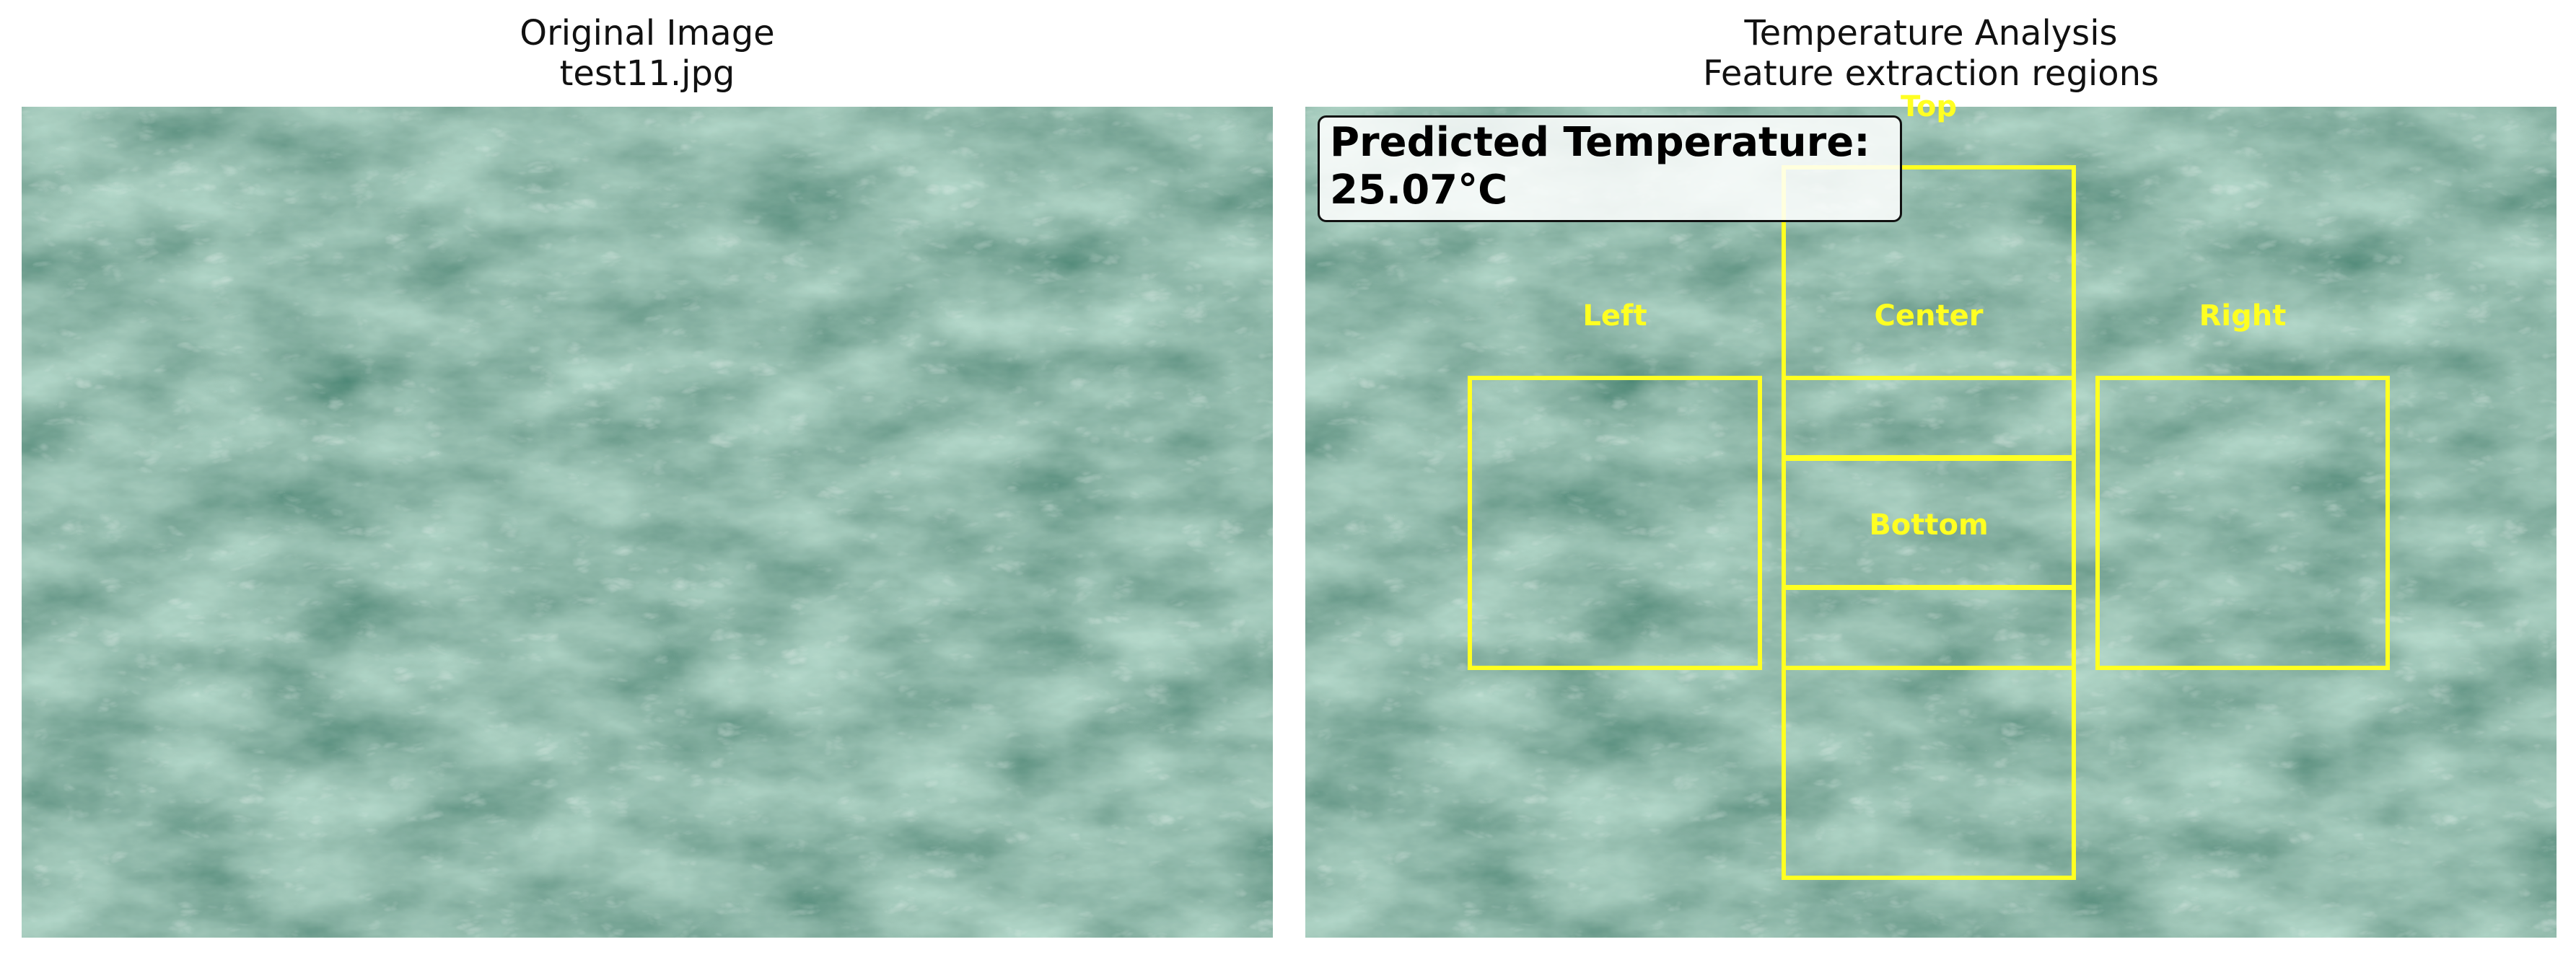  I want to click on region-right-label: Right, so click(2243, 316).